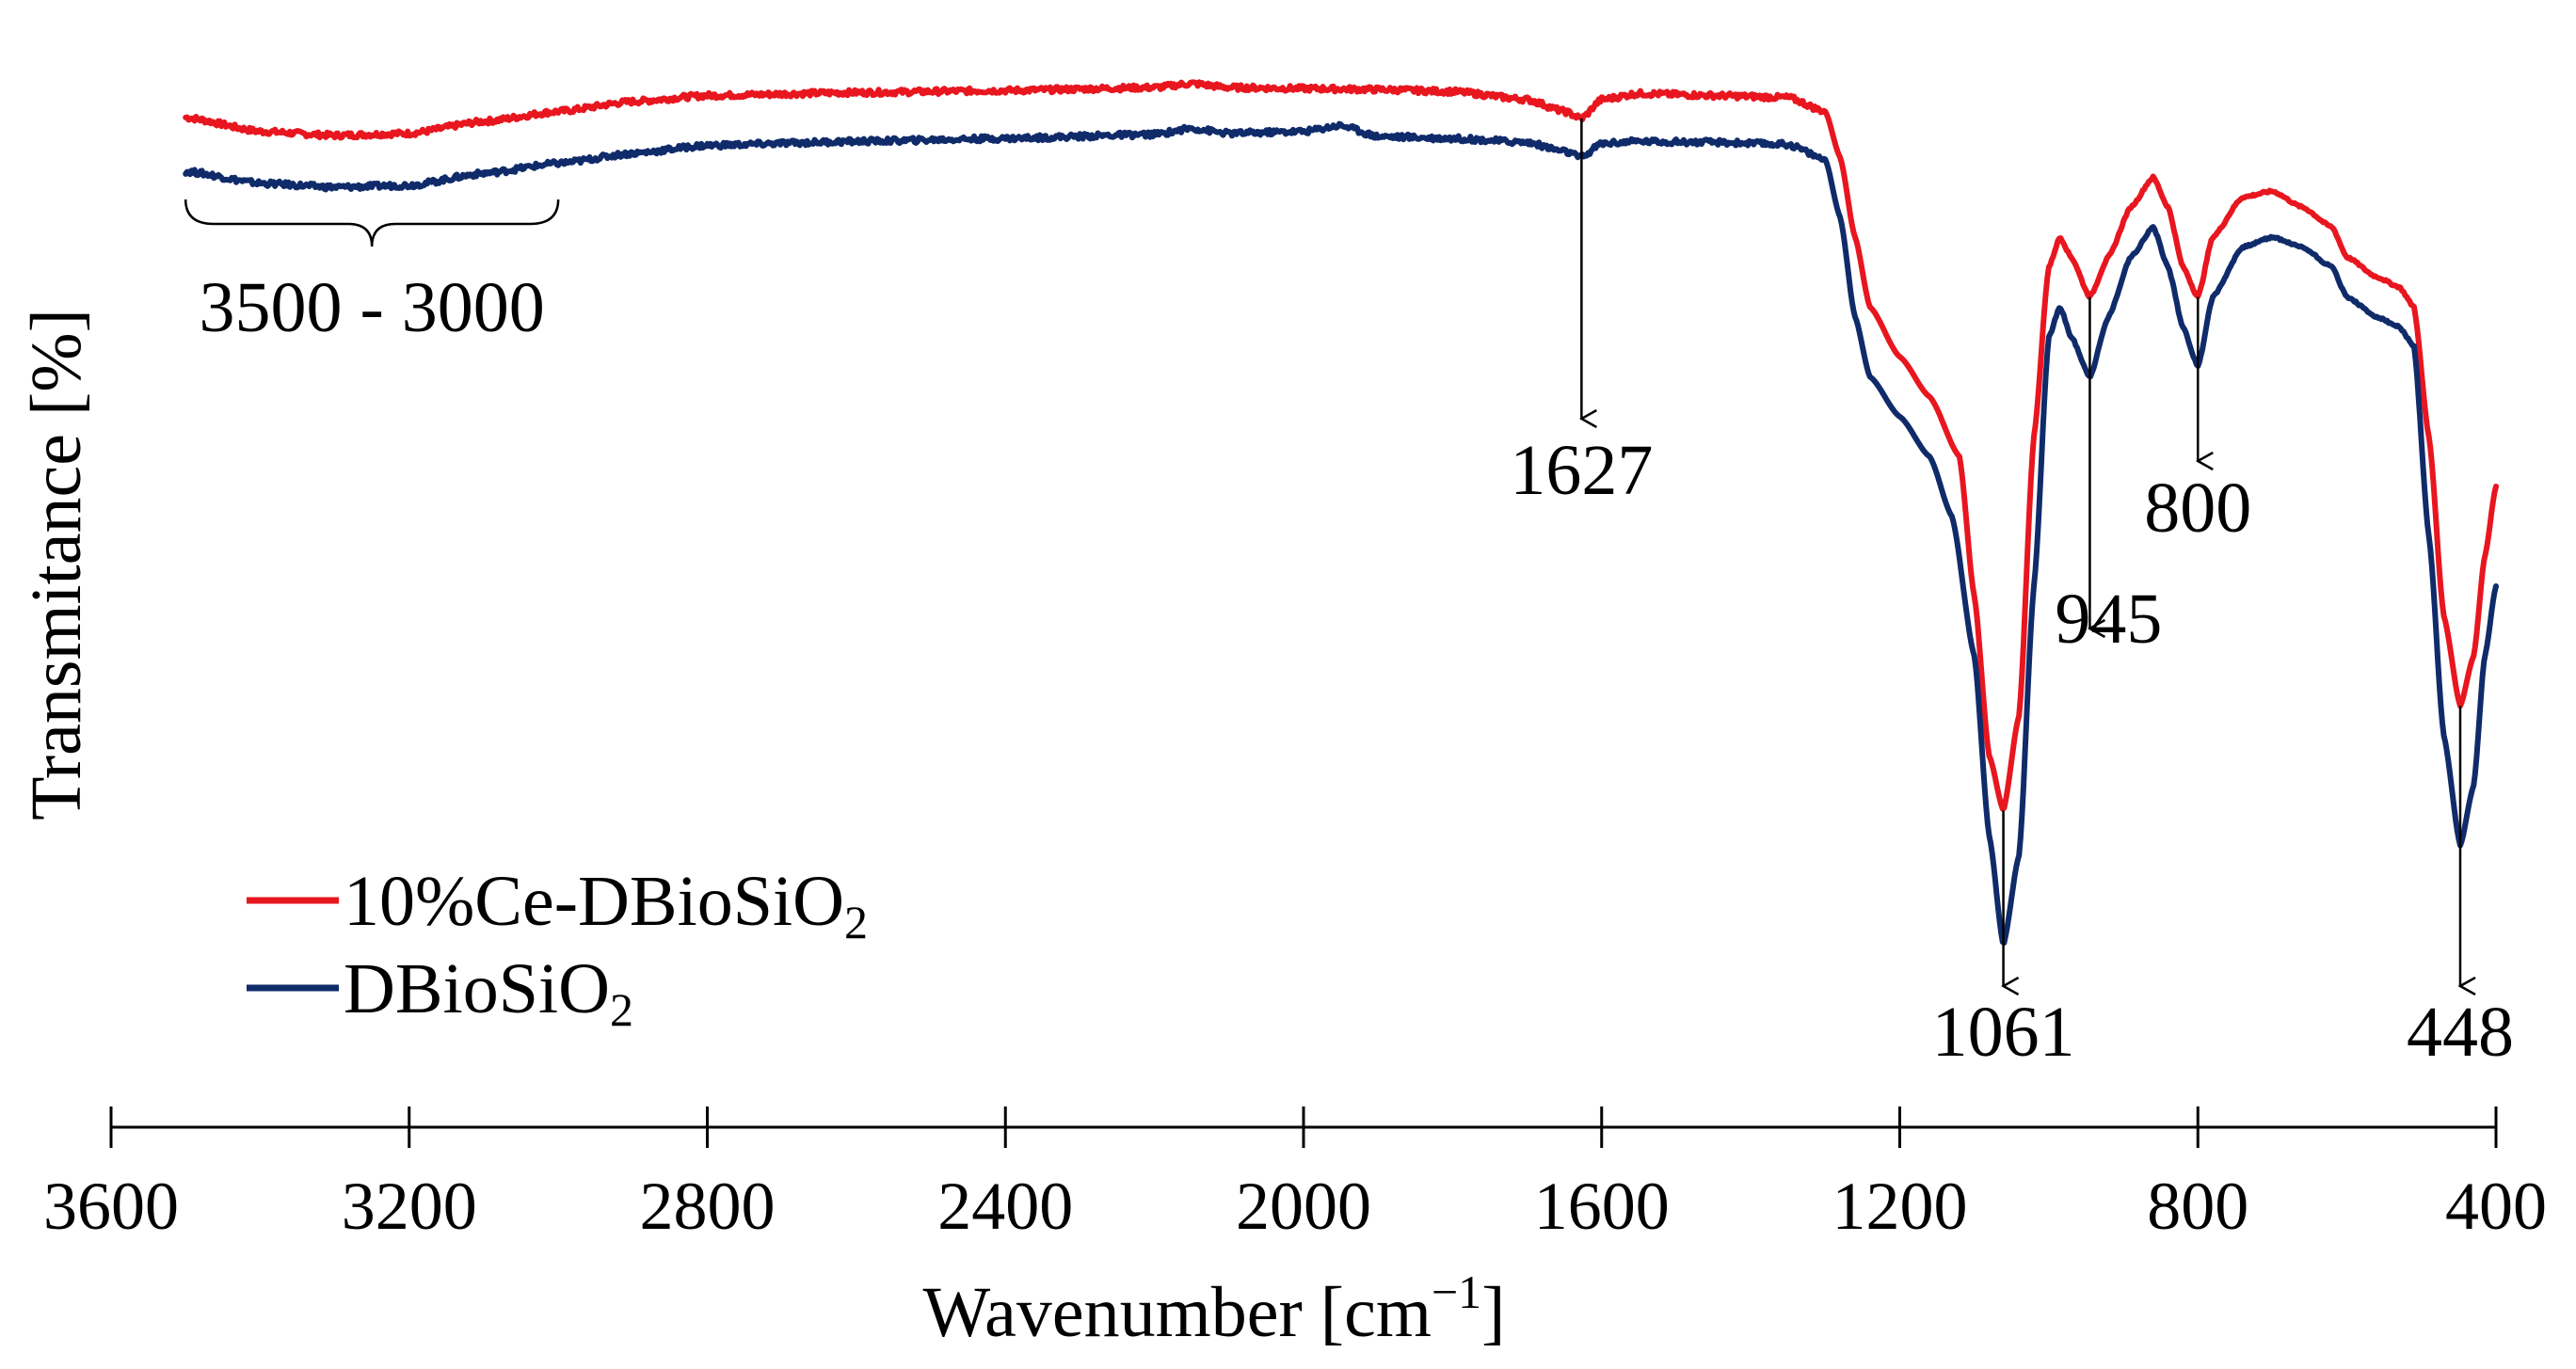 Image resolution: width=2576 pixels, height=1369 pixels. Describe the element at coordinates (1581, 470) in the screenshot. I see `peak-label-1627: 1627` at that location.